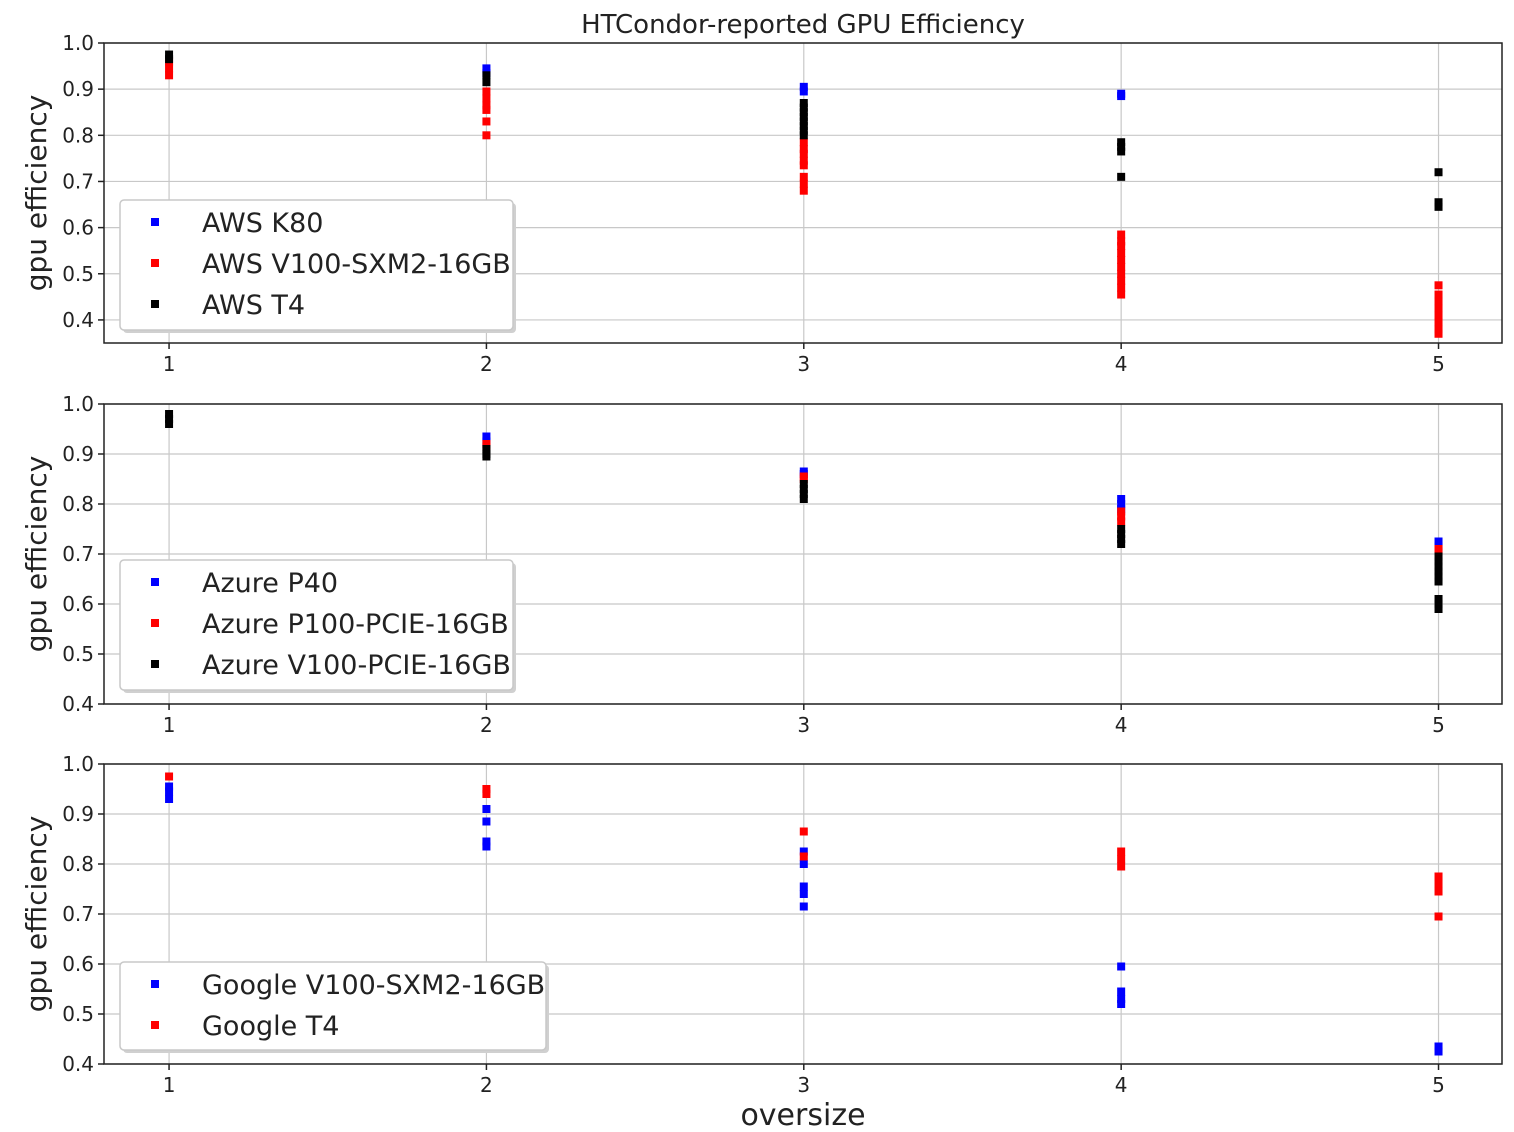  I want to click on series-azure-p40, so click(962, 492).